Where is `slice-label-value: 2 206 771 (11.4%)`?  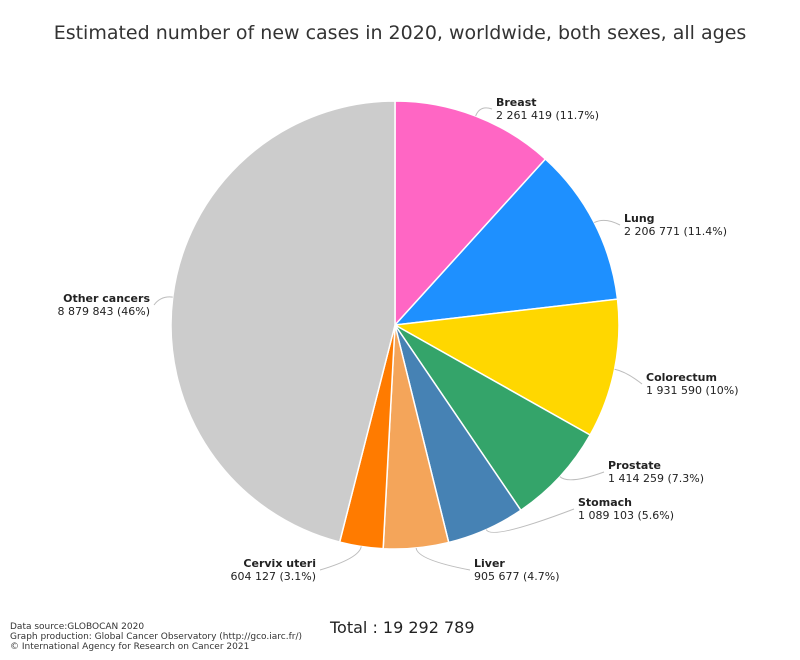
slice-label-value: 2 206 771 (11.4%) is located at coordinates (675, 231).